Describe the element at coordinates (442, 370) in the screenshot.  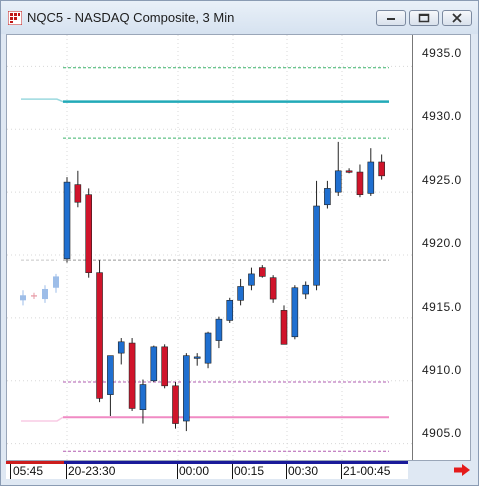
I see `price-tick: 4910.0` at that location.